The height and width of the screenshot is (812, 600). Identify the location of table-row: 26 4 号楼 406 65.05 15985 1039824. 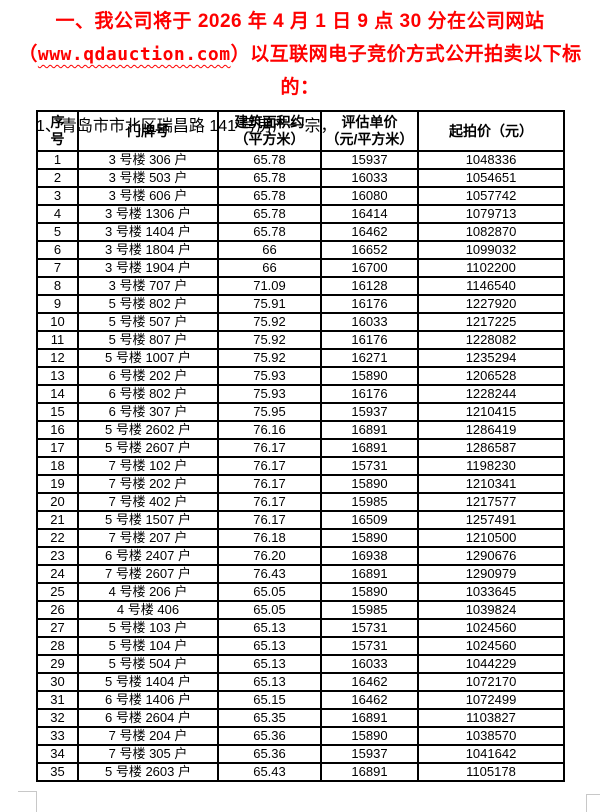
(300, 610).